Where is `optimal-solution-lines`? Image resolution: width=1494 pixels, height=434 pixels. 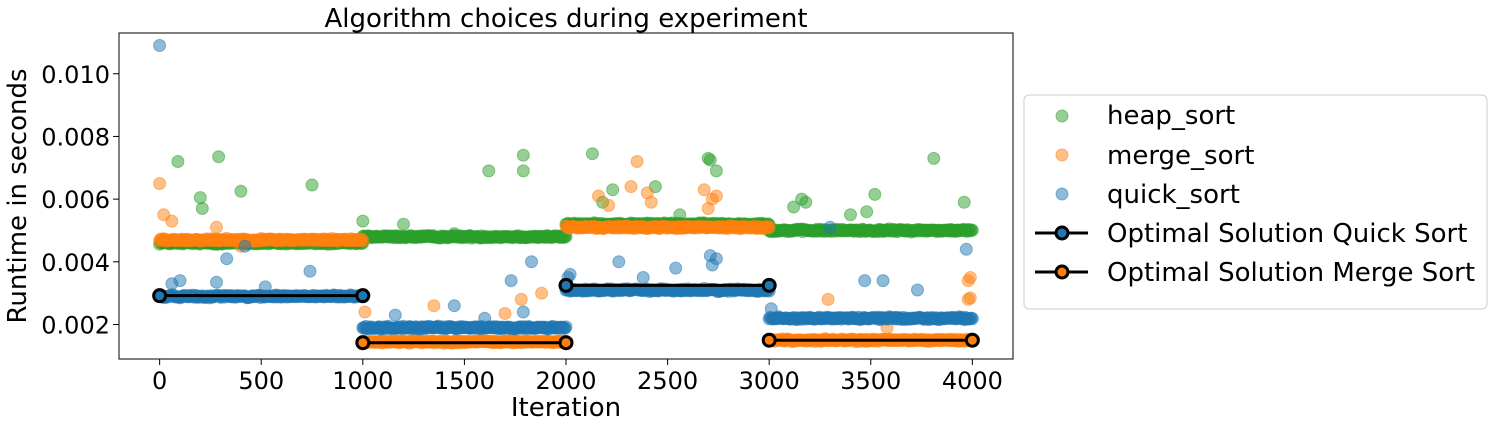
optimal-solution-lines is located at coordinates (566, 314).